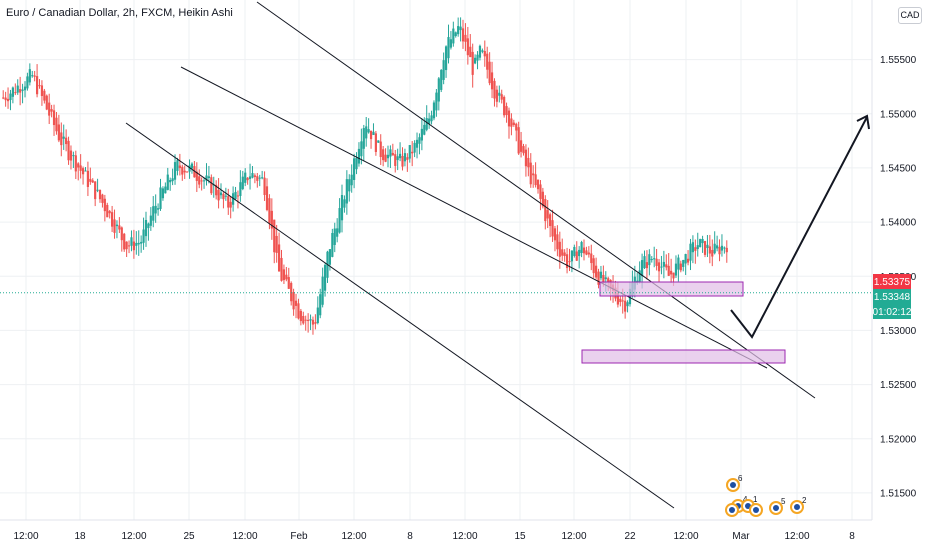 This screenshot has width=932, height=550. Describe the element at coordinates (892, 311) in the screenshot. I see `price-label-bg` at that location.